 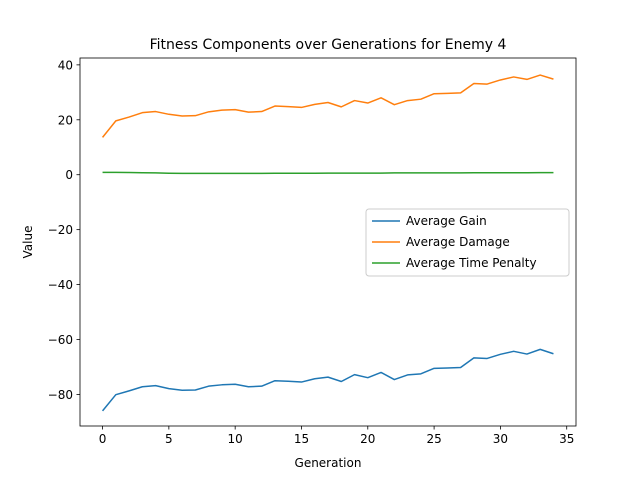 What do you see at coordinates (458, 242) in the screenshot?
I see `legend-label-1: Average Damage` at bounding box center [458, 242].